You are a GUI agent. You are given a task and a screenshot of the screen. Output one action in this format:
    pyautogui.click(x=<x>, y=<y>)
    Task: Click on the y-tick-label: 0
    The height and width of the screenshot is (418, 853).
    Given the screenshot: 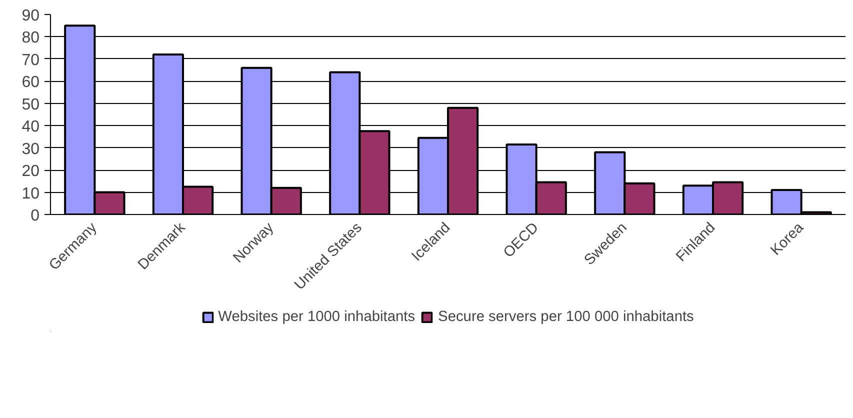 What is the action you would take?
    pyautogui.click(x=35, y=216)
    